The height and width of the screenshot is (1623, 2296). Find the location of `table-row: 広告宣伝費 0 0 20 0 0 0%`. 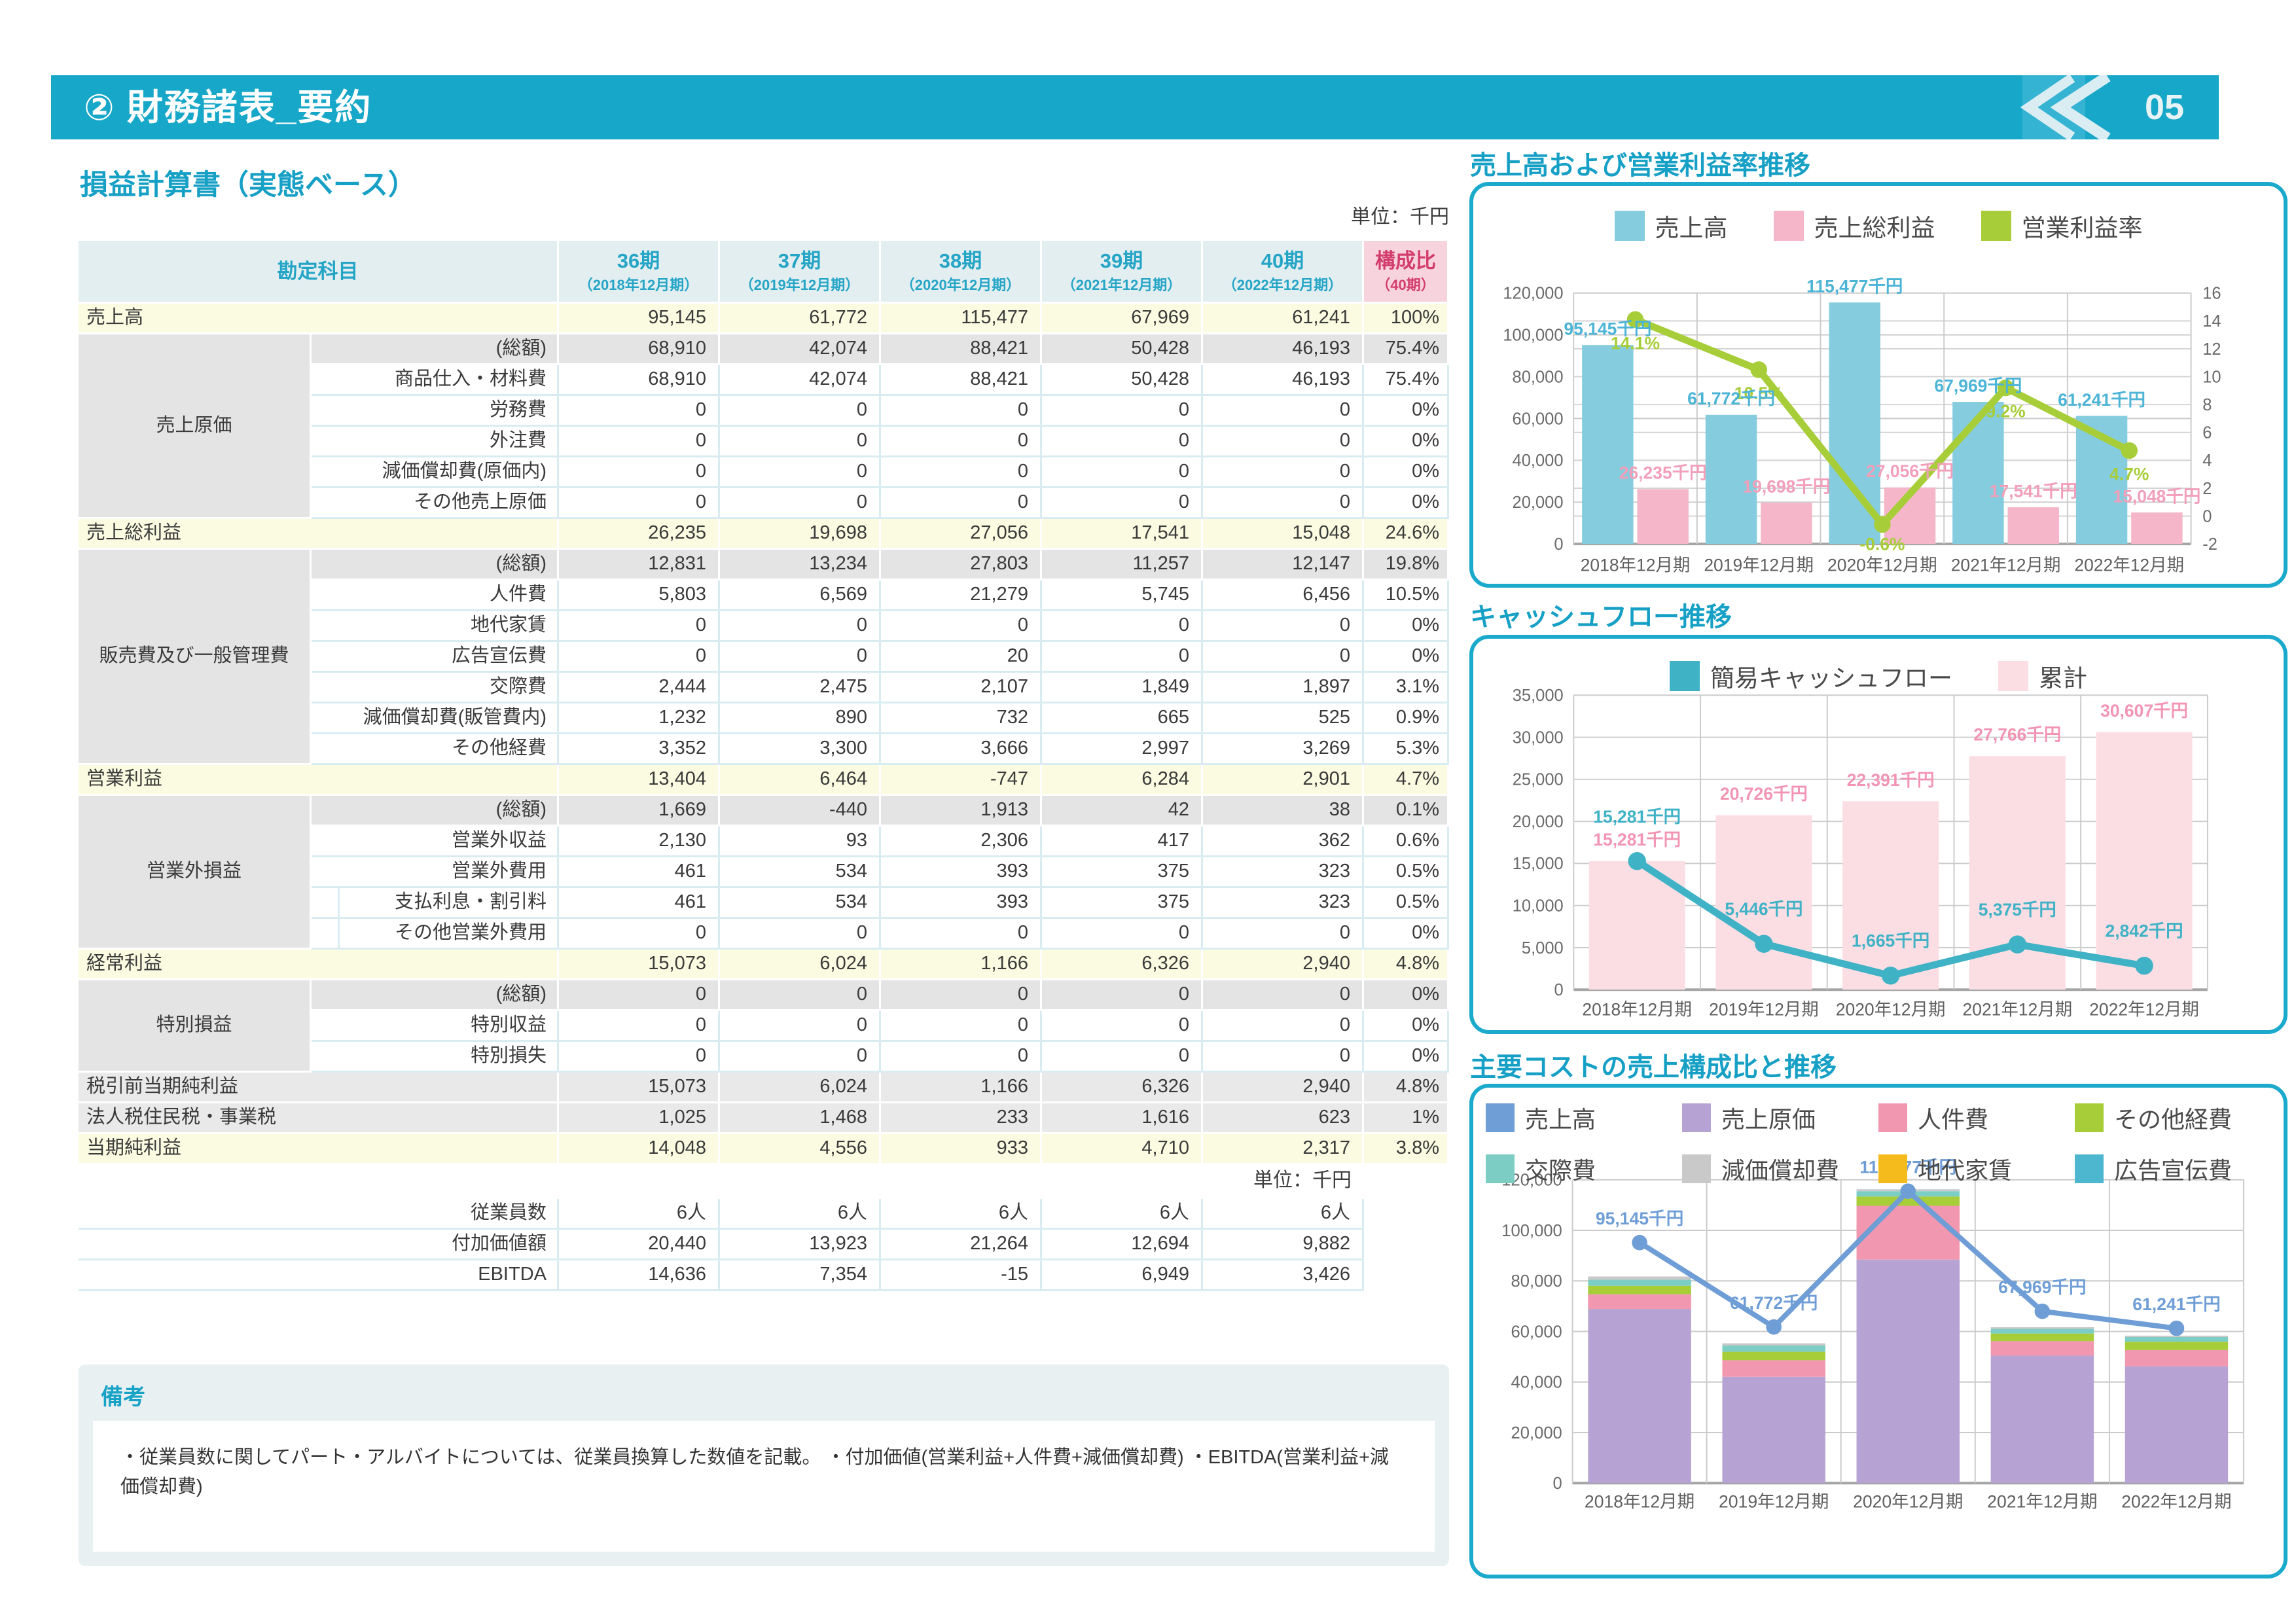

table-row: 広告宣伝費 0 0 20 0 0 0% is located at coordinates (764, 657).